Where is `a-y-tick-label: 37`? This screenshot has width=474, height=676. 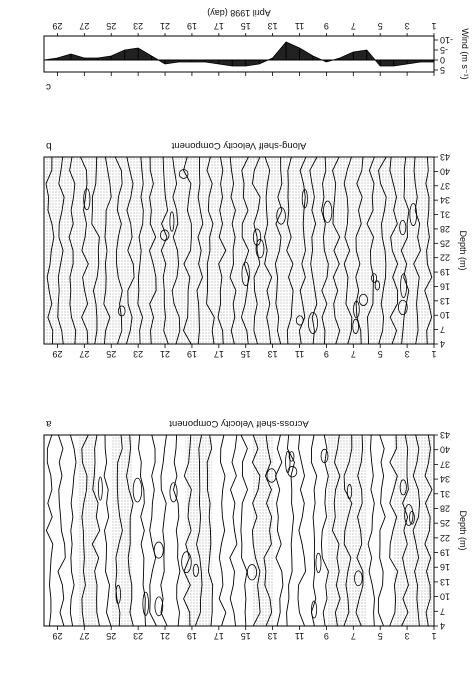
a-y-tick-label: 37 is located at coordinates (445, 464).